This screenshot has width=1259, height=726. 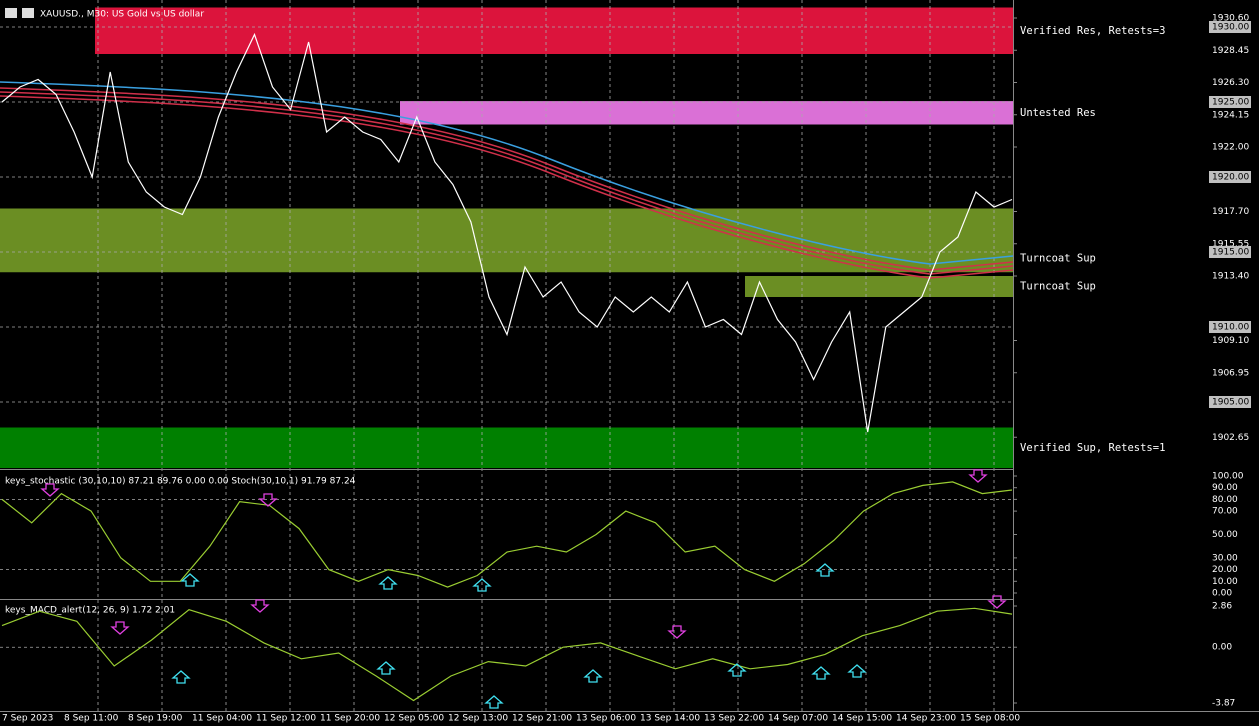 What do you see at coordinates (1092, 31) in the screenshot?
I see `zone-label: Verified Res, Retests=3` at bounding box center [1092, 31].